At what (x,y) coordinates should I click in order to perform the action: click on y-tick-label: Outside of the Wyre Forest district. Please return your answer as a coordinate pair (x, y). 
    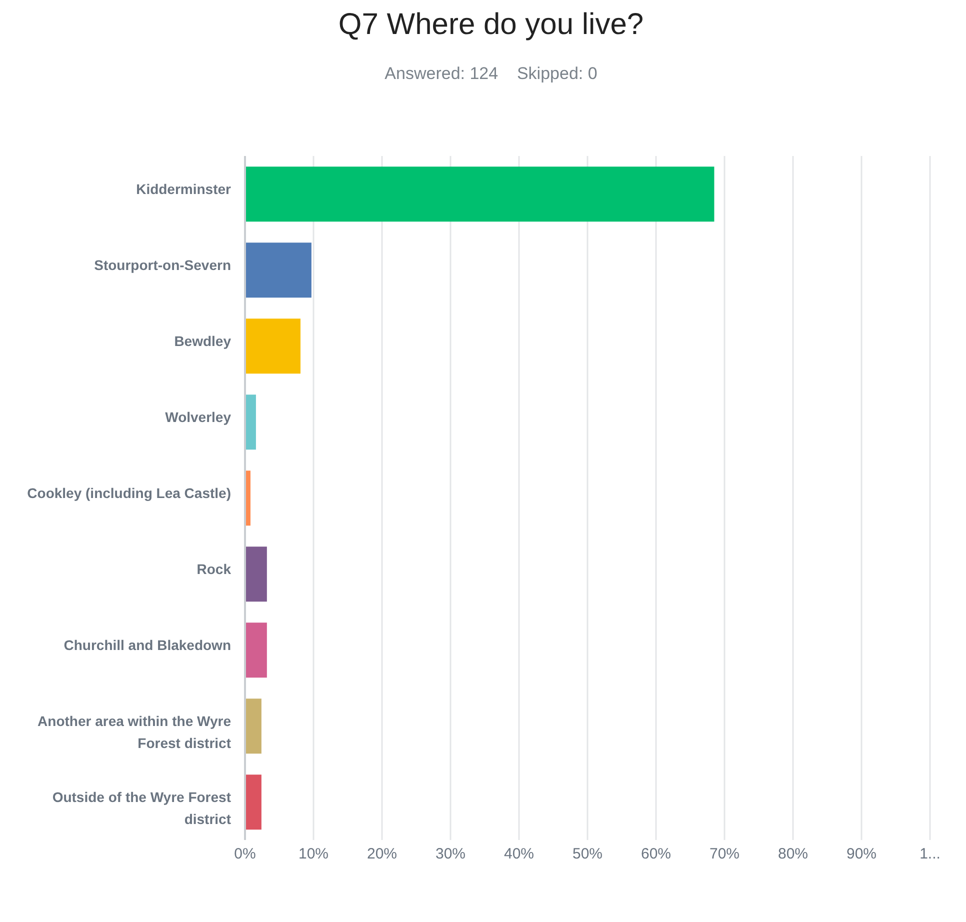
    Looking at the image, I should click on (142, 808).